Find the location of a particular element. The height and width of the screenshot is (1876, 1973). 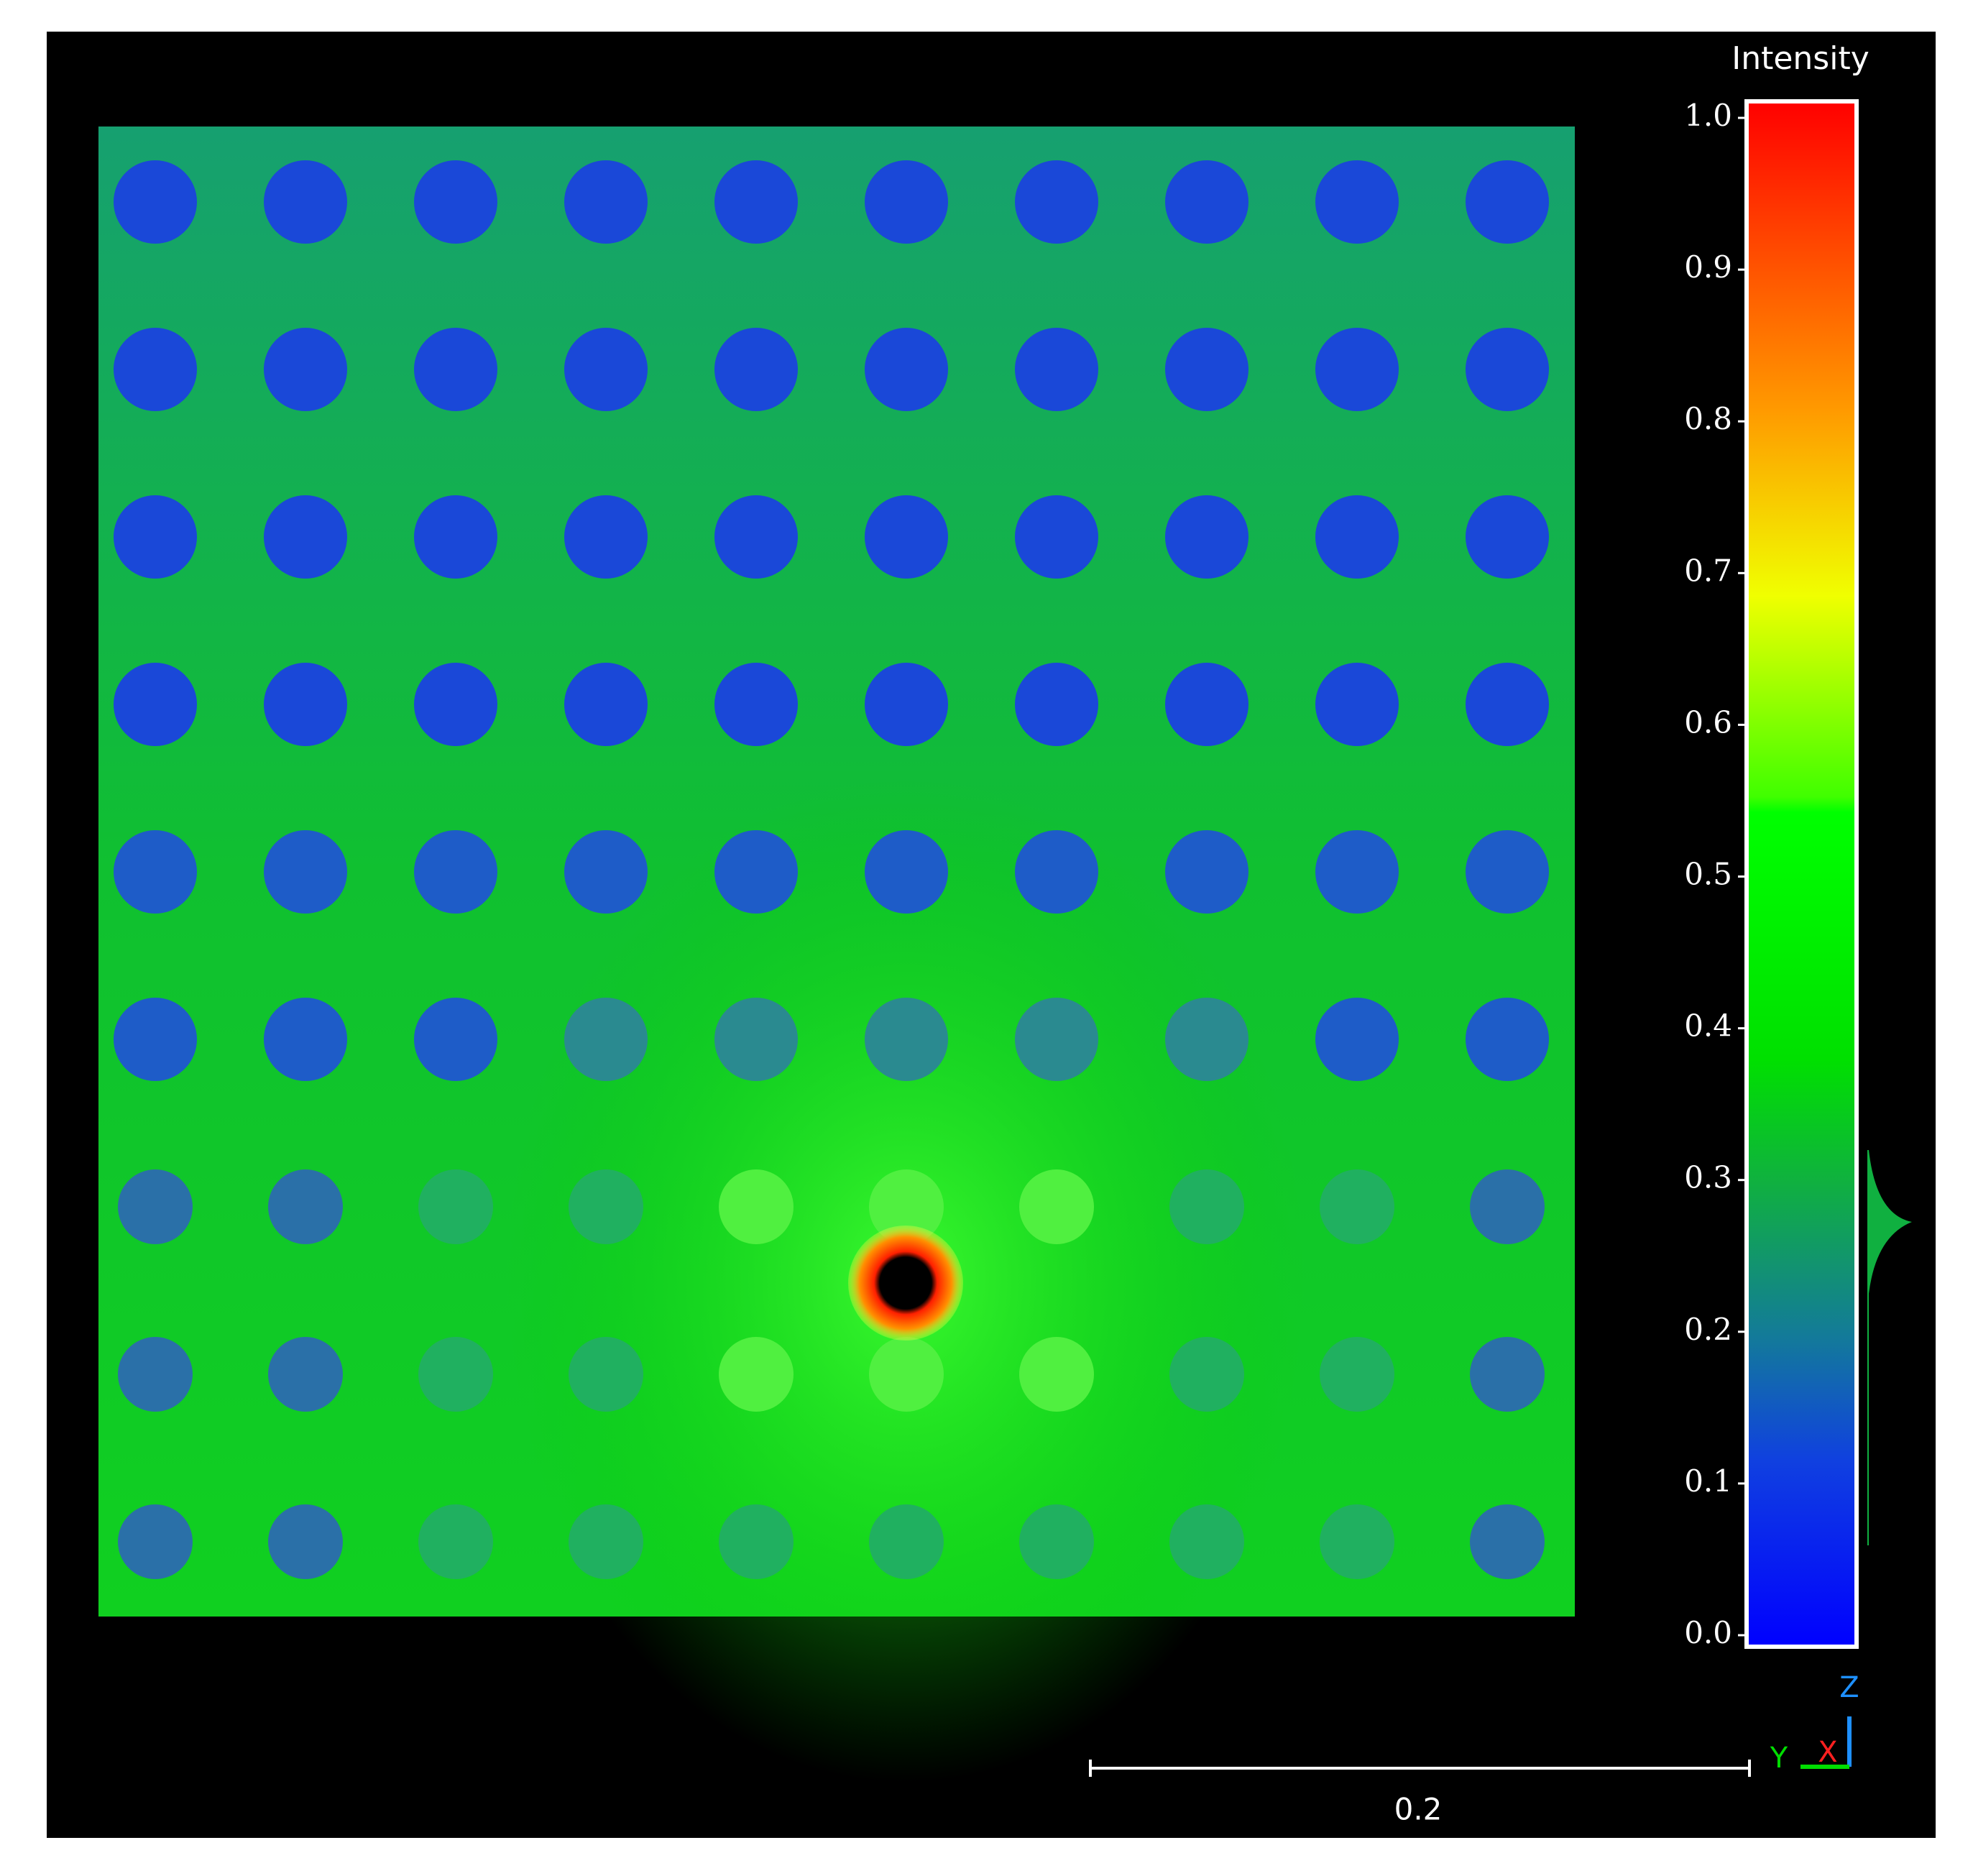

tick-label: 0.9 is located at coordinates (1708, 267).